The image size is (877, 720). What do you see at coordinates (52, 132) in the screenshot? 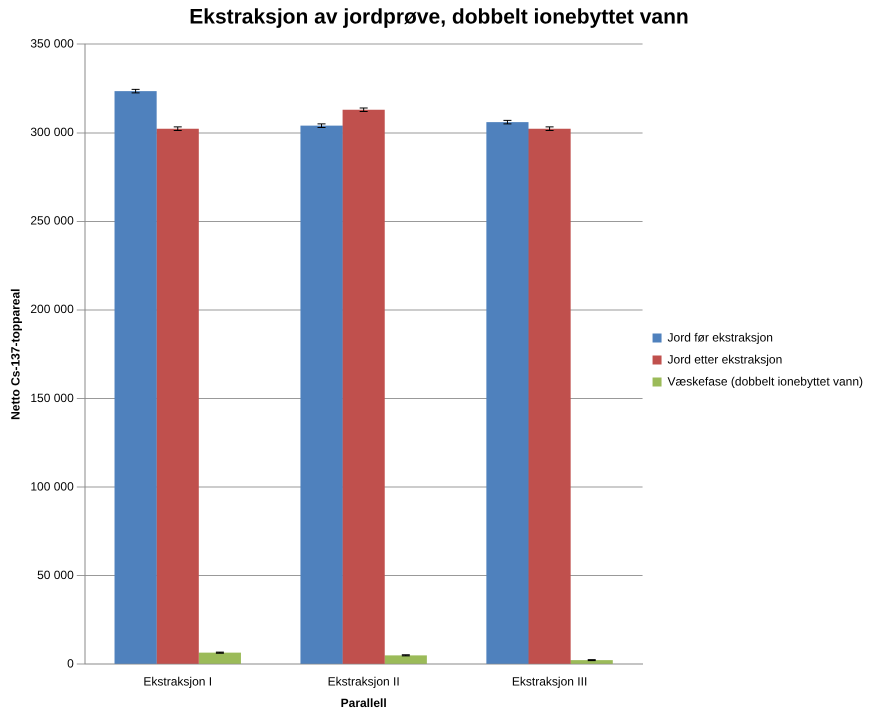
I see `y-tick-label: 300 000` at bounding box center [52, 132].